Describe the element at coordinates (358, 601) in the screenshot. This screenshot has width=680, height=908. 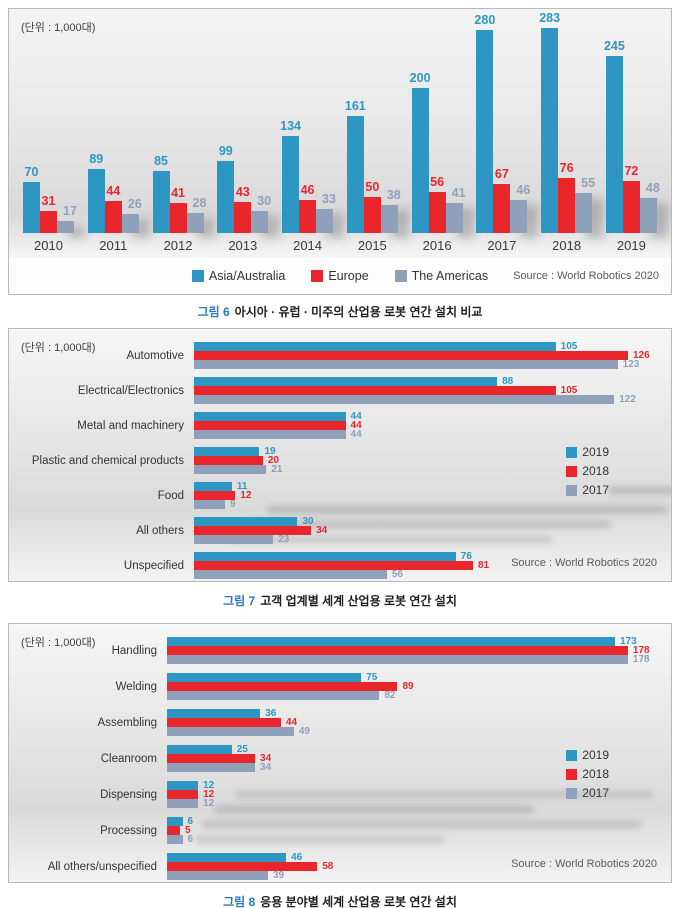
I see `figure7-title: 고객 업계별 세계 산업용 로봇 연간 설치` at that location.